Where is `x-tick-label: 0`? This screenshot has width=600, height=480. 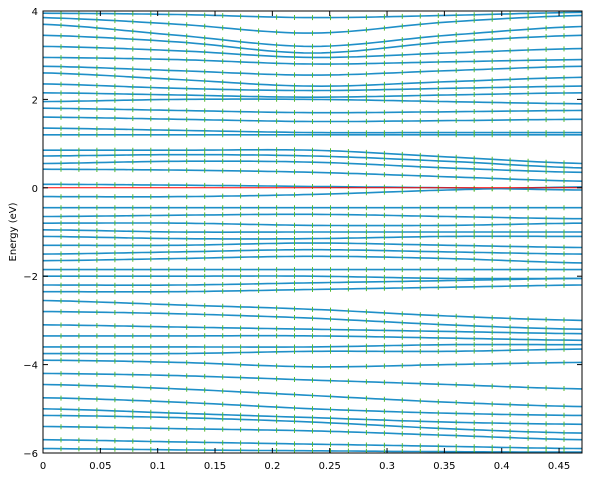 x-tick-label: 0 is located at coordinates (43, 466).